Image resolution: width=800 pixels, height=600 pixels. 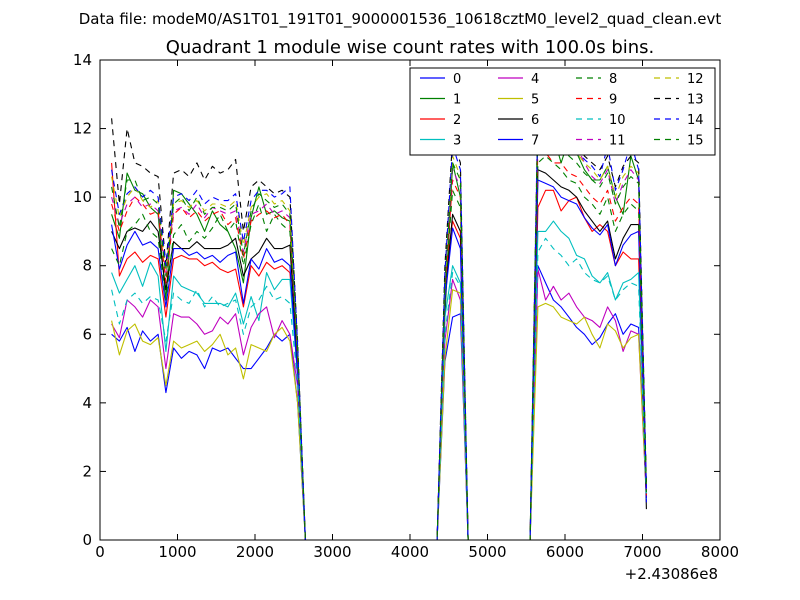 I want to click on legend-label-7: 7, so click(x=535, y=141).